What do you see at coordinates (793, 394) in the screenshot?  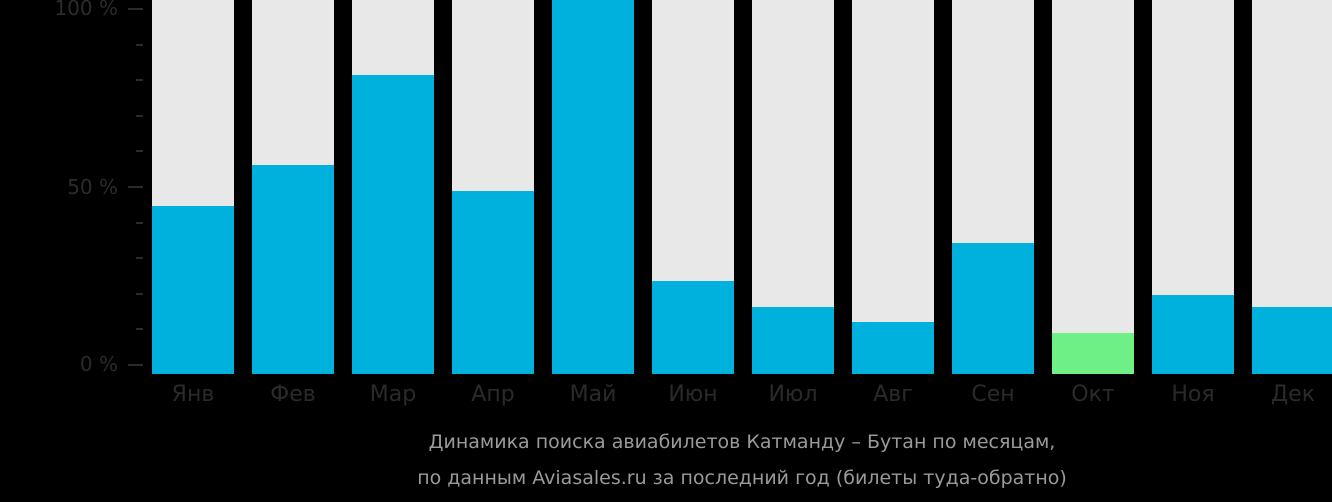 I see `x-tick-label: Июл` at bounding box center [793, 394].